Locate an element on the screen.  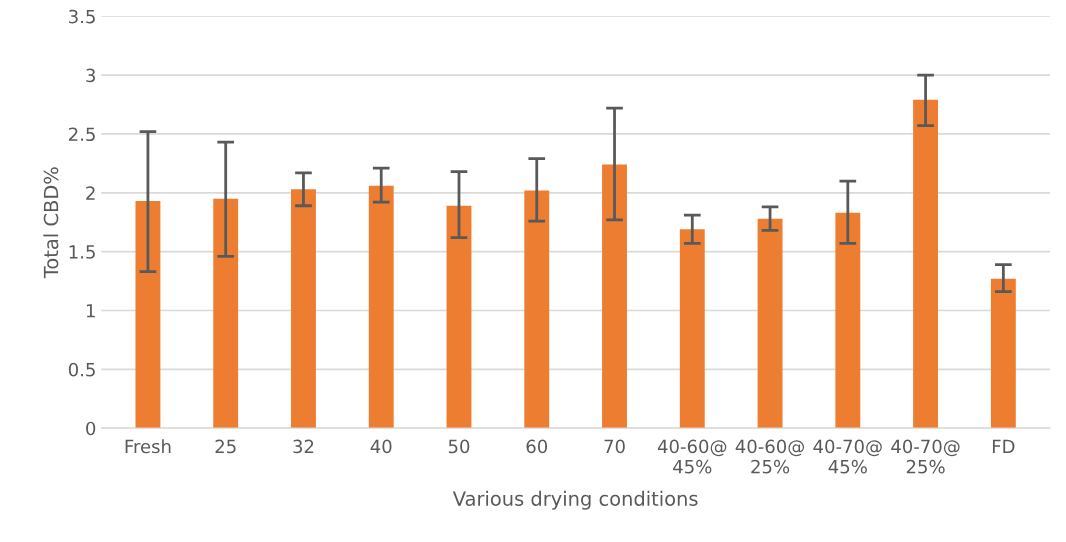
x-axis-title: Various drying conditions is located at coordinates (575, 500).